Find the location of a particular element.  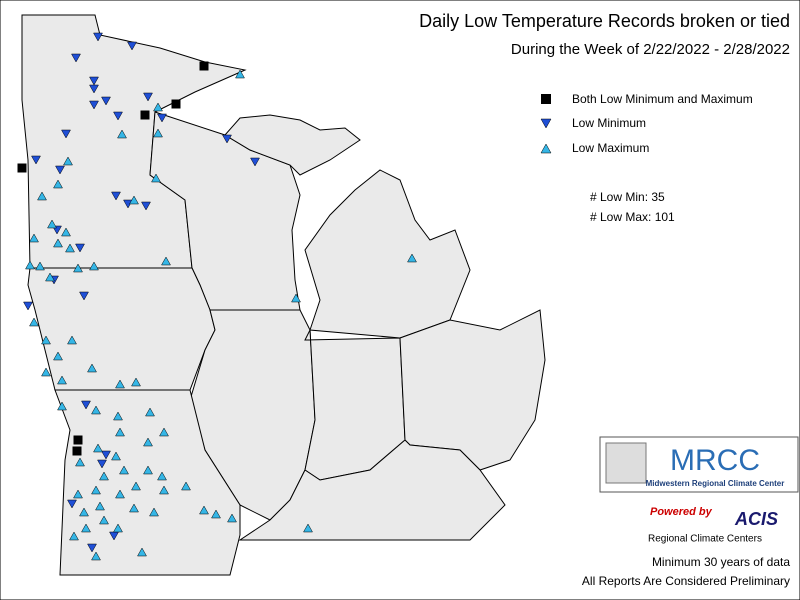

stat: # Low Max: 101 is located at coordinates (632, 217).